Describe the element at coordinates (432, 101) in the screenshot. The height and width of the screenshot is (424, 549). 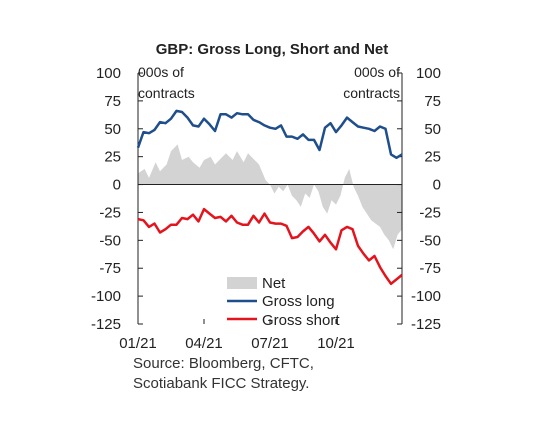
I see `right-tick-label: 75` at that location.